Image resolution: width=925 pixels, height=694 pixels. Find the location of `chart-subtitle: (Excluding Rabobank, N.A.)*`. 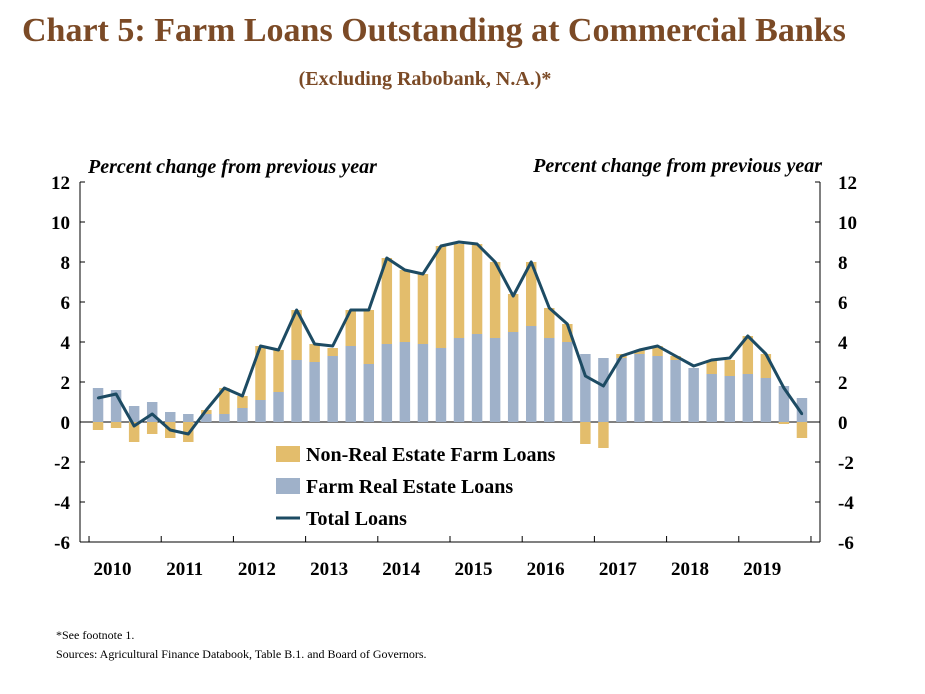

chart-subtitle: (Excluding Rabobank, N.A.)* is located at coordinates (425, 79).